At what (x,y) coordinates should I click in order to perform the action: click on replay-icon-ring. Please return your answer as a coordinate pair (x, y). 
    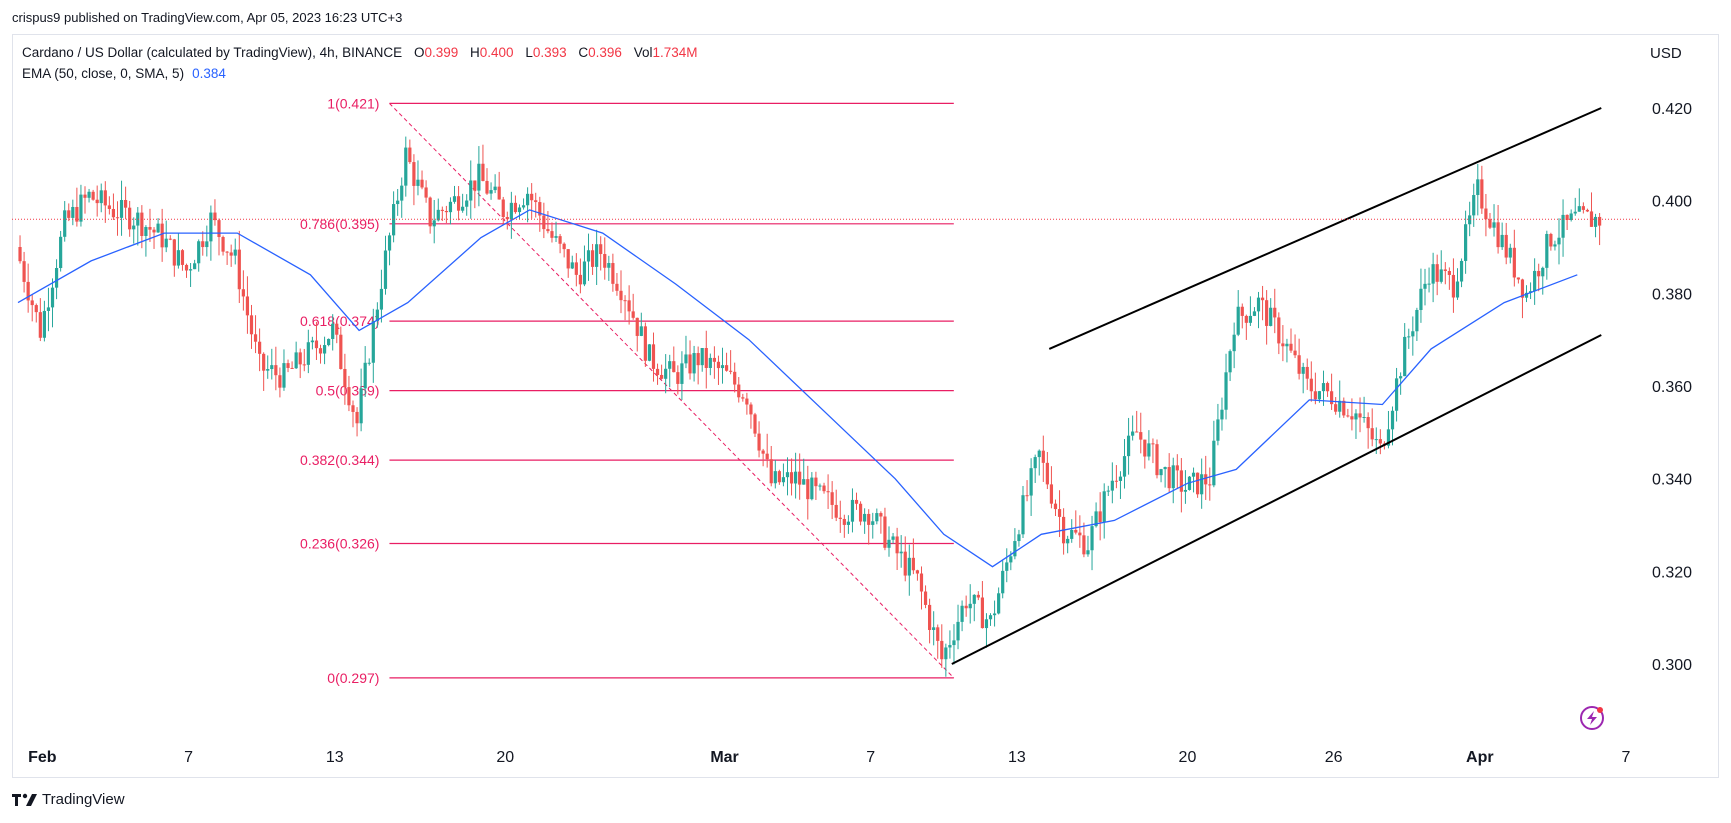
    Looking at the image, I should click on (1592, 718).